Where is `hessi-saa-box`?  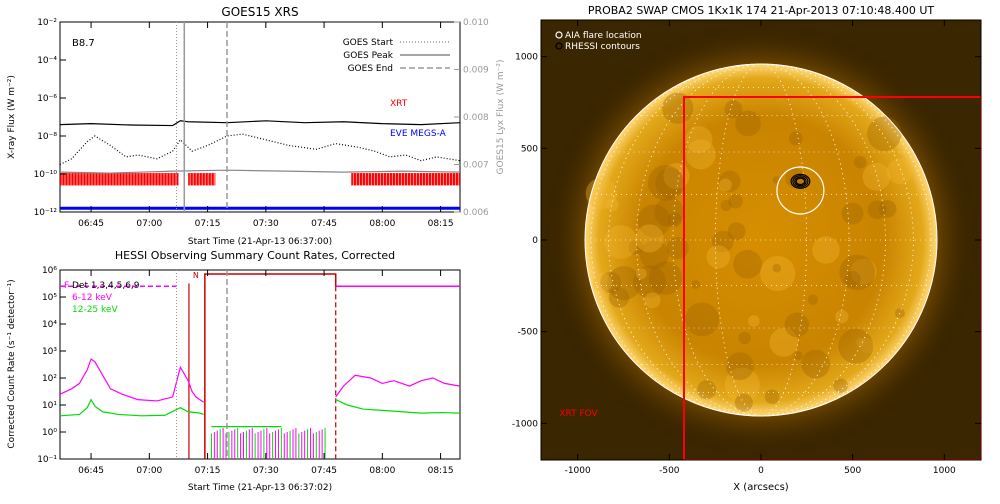 hessi-saa-box is located at coordinates (270, 366).